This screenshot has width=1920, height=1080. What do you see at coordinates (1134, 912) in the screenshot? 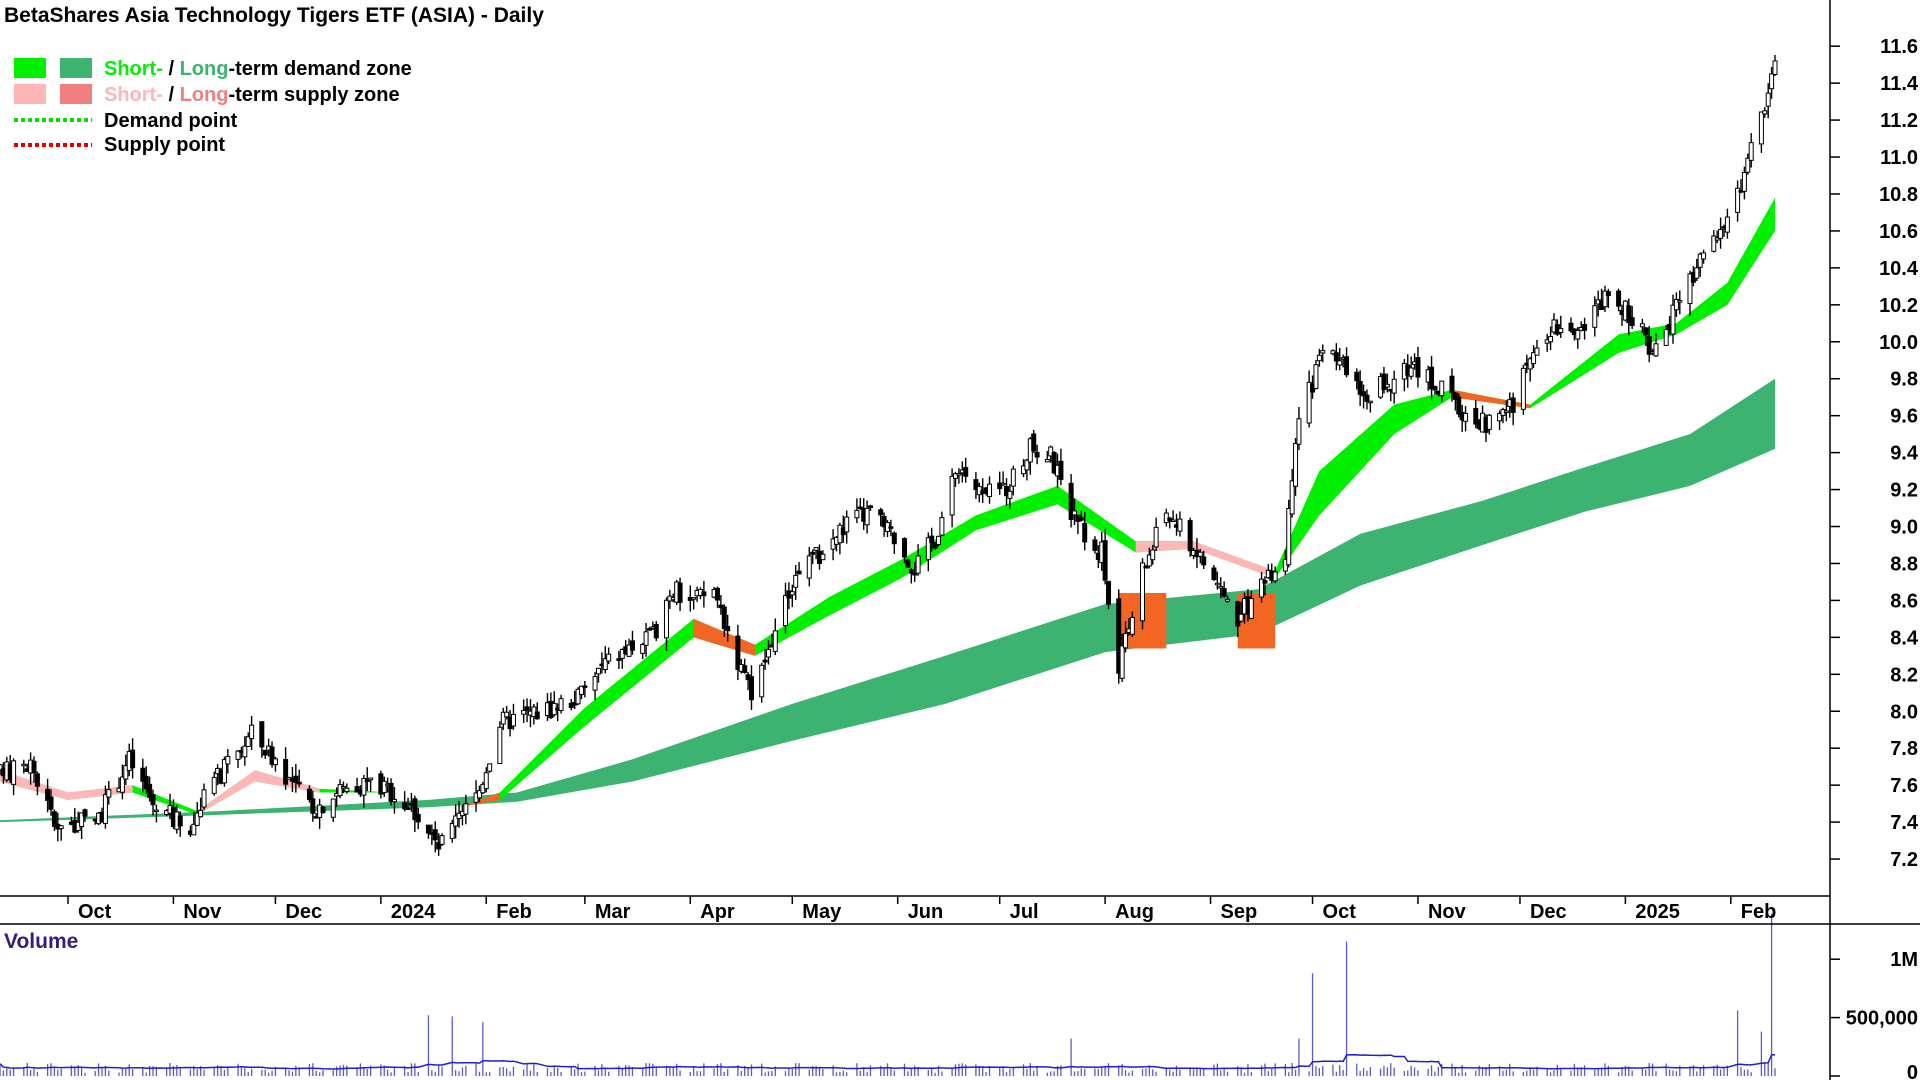
I see `x-tick-label: Aug` at bounding box center [1134, 912].